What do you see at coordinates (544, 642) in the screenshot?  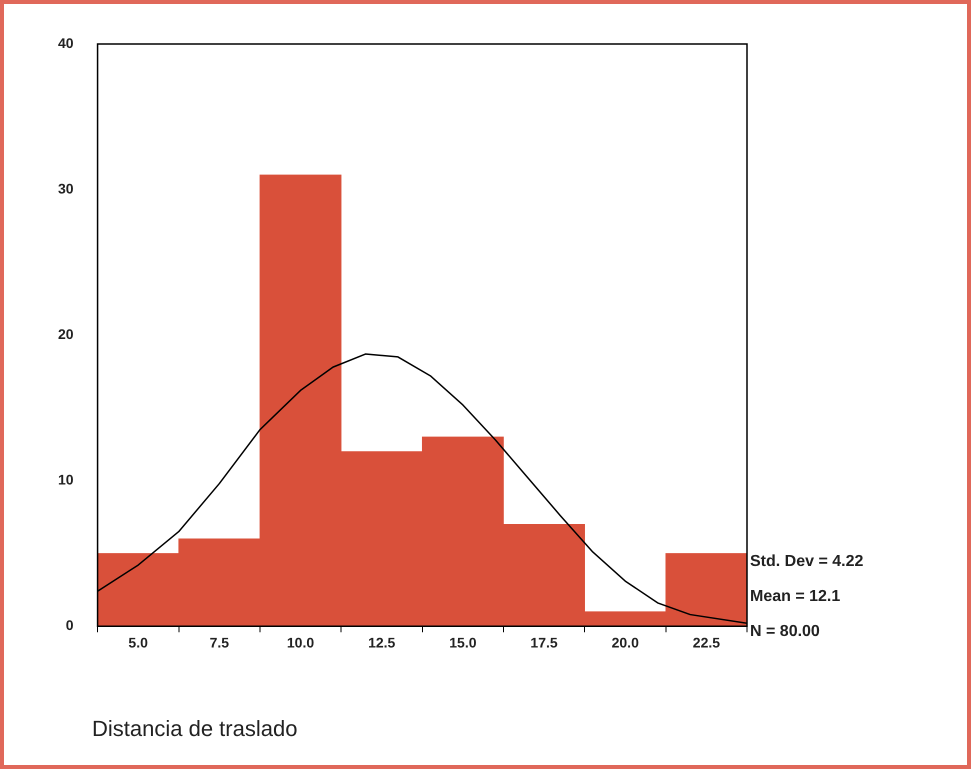 I see `x-tick-label: 17.5` at bounding box center [544, 642].